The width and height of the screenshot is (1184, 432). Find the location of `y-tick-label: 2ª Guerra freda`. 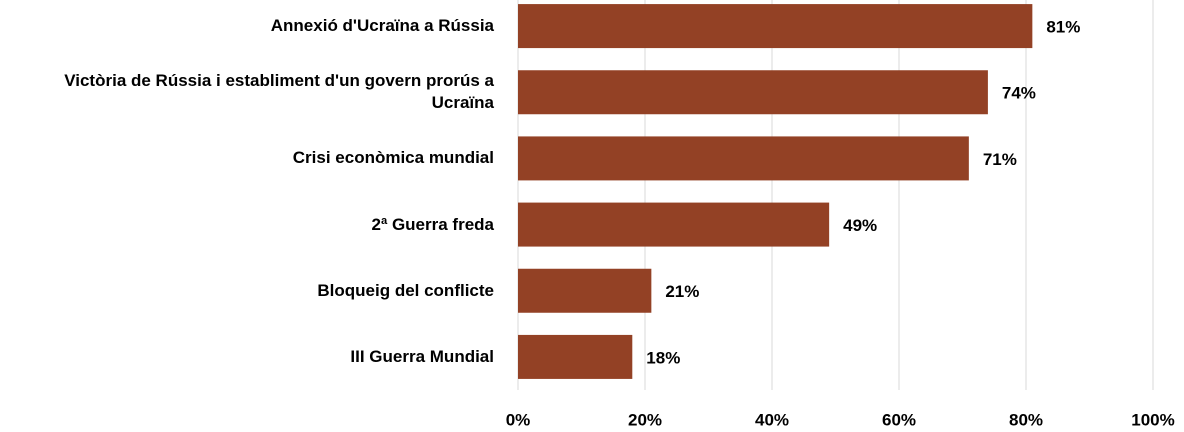

y-tick-label: 2ª Guerra freda is located at coordinates (432, 224).